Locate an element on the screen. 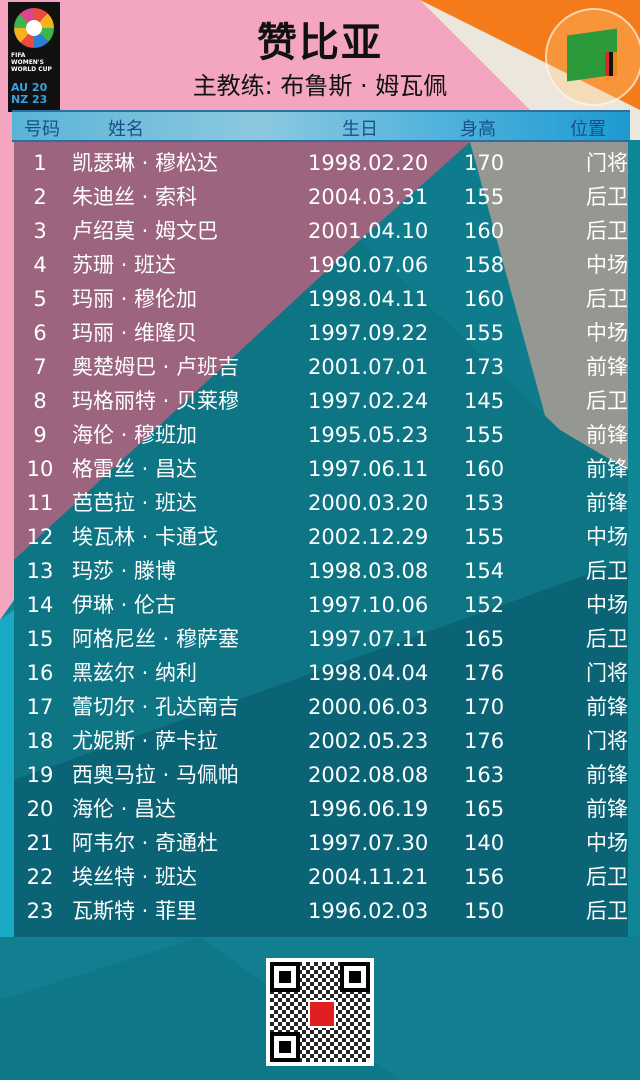  player-height: 145 is located at coordinates (484, 401).